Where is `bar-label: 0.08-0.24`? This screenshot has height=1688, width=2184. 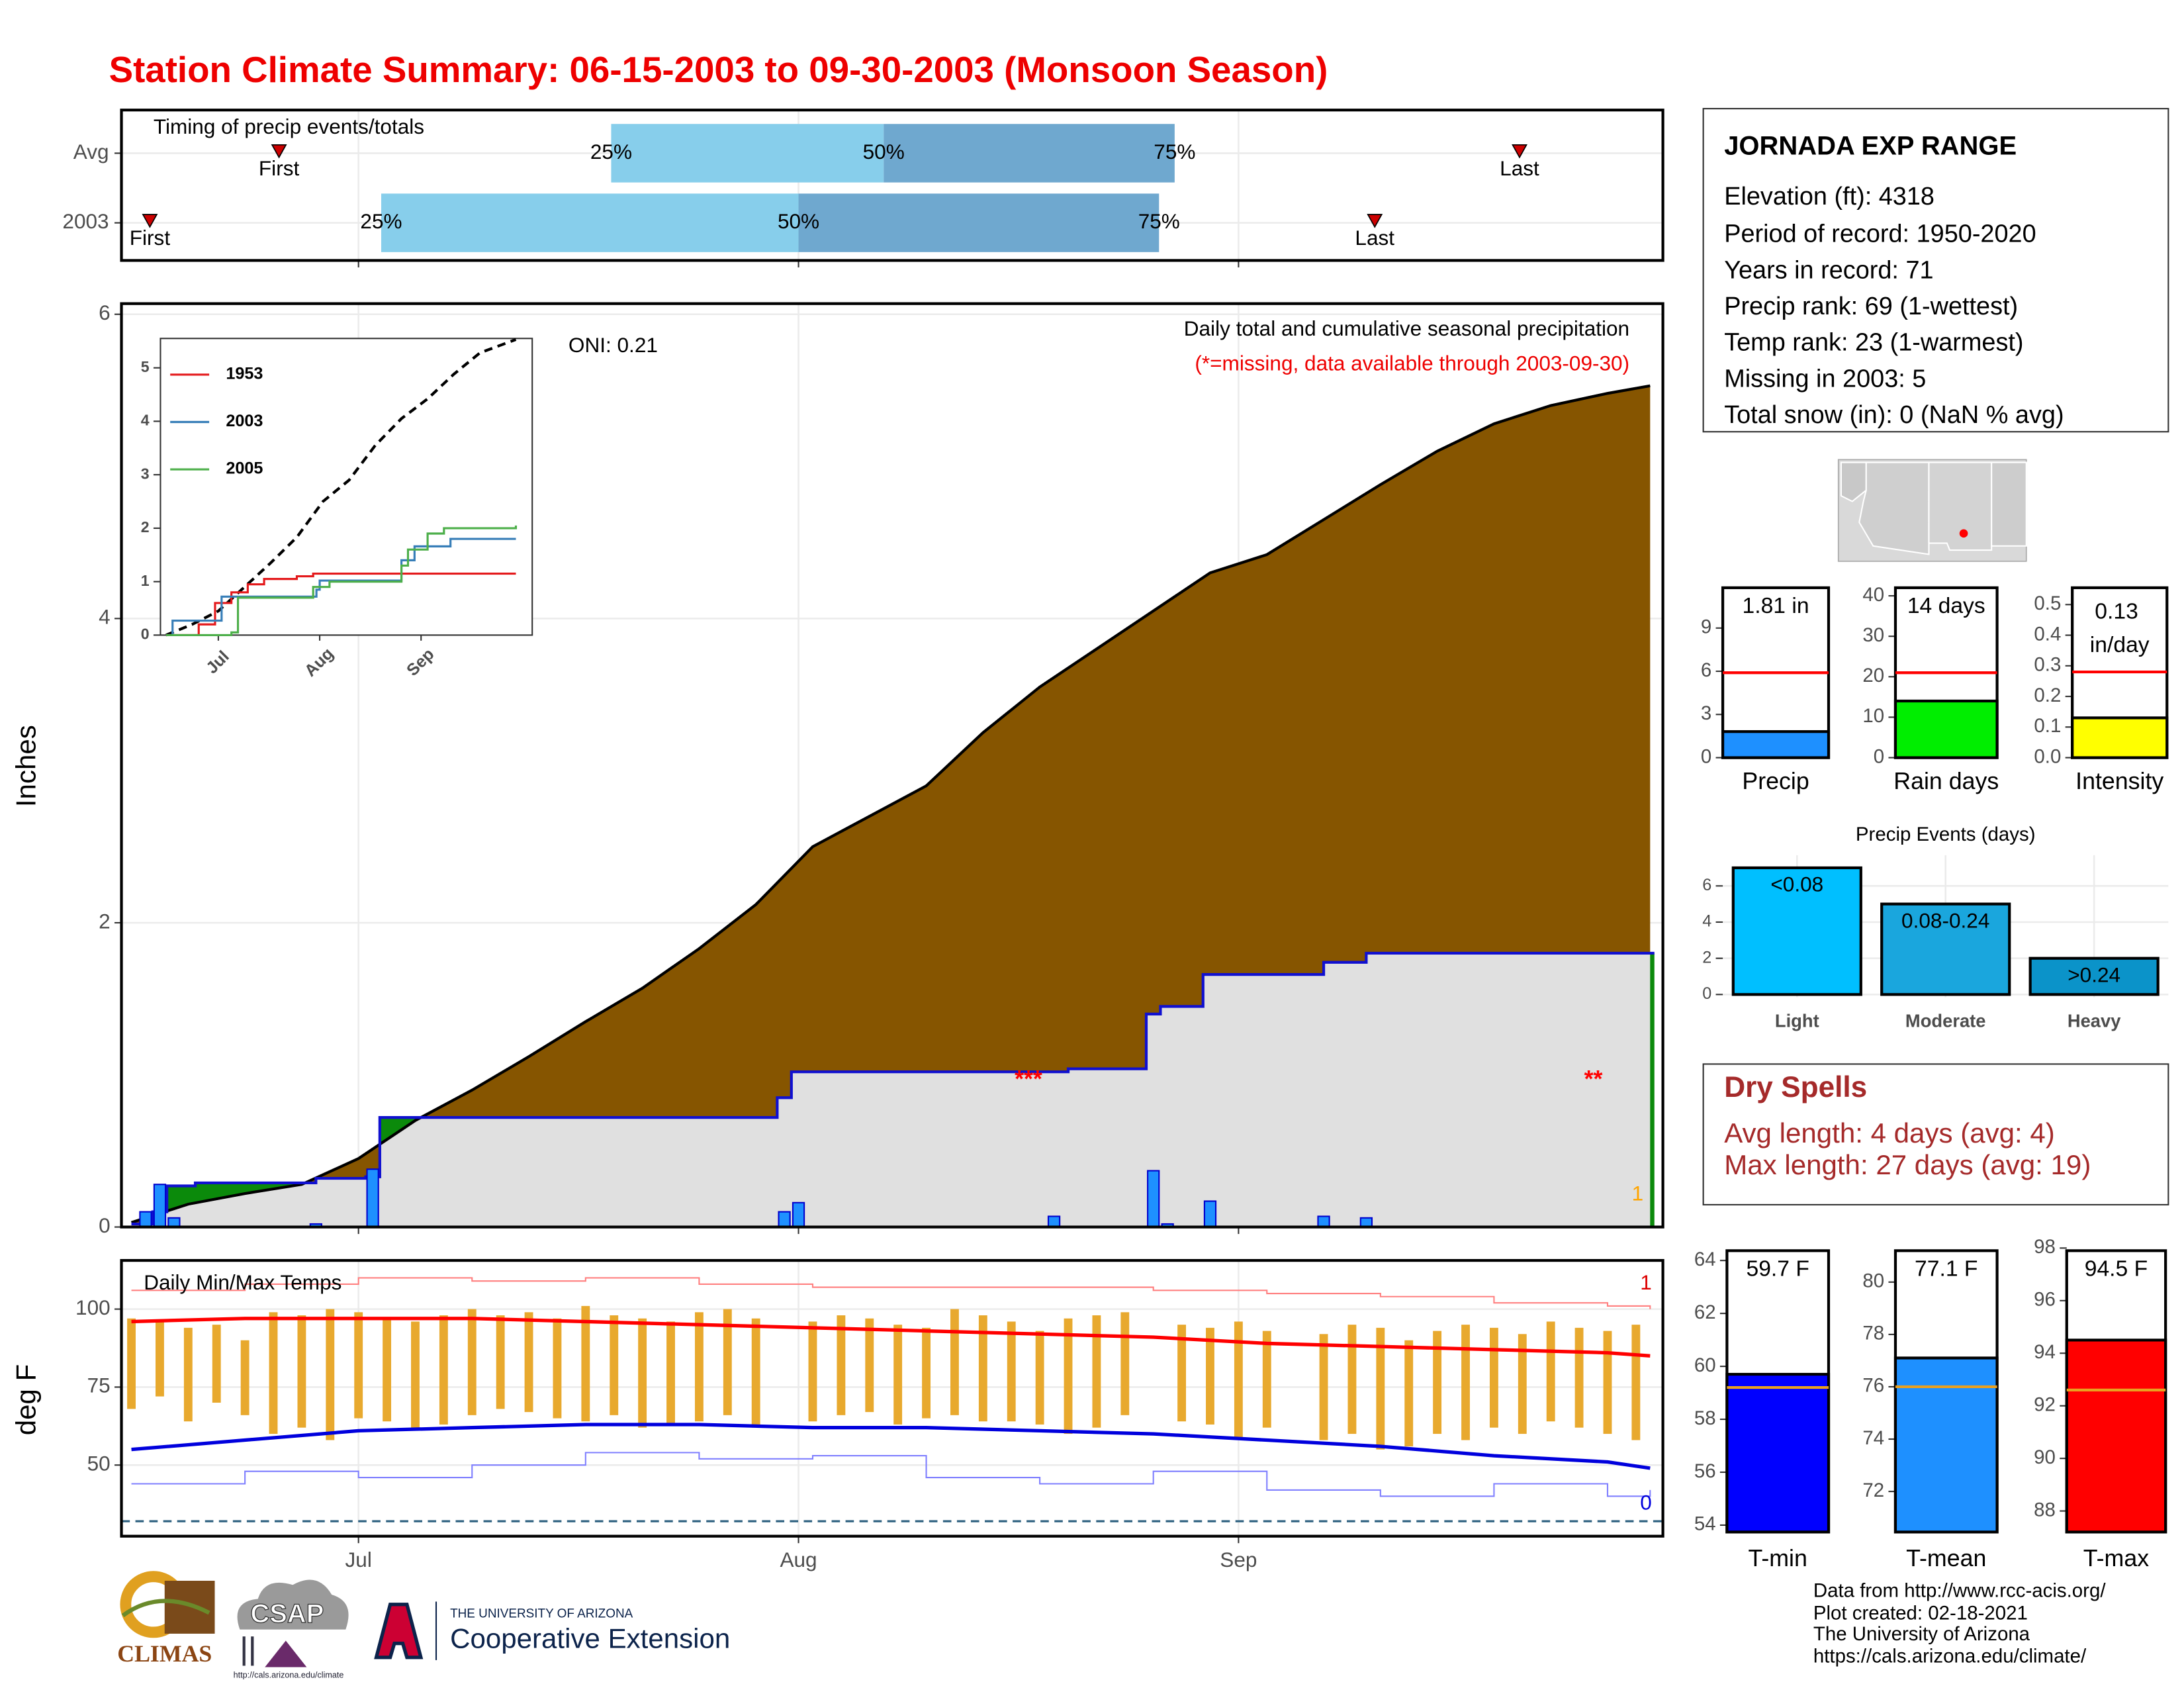 bar-label: 0.08-0.24 is located at coordinates (1945, 920).